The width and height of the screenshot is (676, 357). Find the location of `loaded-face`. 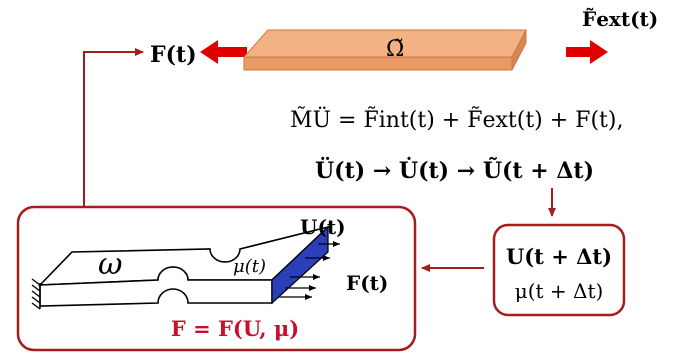

loaded-face is located at coordinates (300, 265).